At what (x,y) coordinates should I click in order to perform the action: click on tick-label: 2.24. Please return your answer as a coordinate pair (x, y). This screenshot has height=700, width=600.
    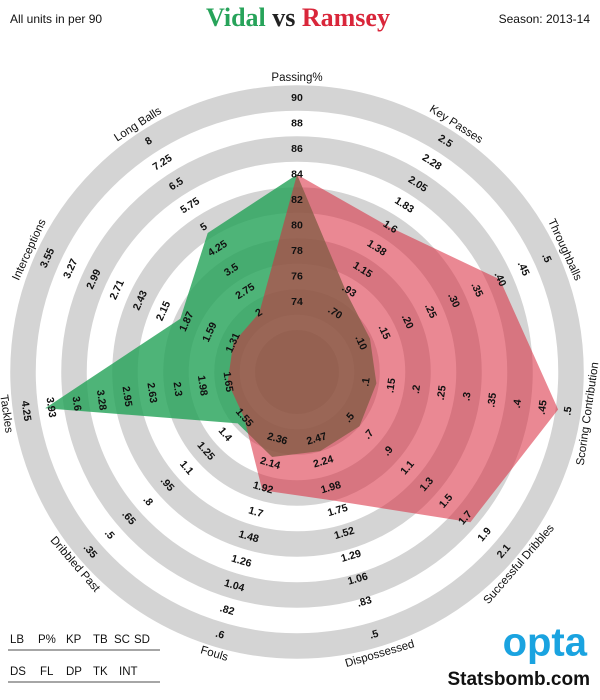
    Looking at the image, I should click on (323, 461).